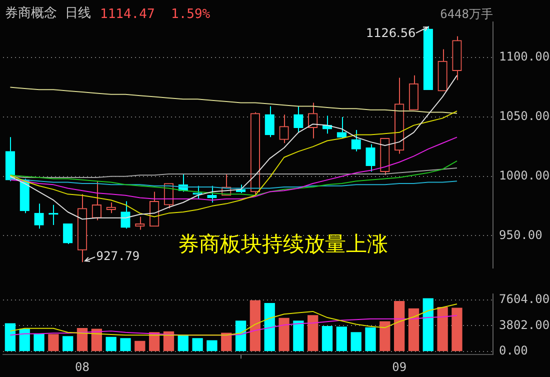 The height and width of the screenshot is (377, 550). I want to click on annotation: 1114.47, so click(127, 14).